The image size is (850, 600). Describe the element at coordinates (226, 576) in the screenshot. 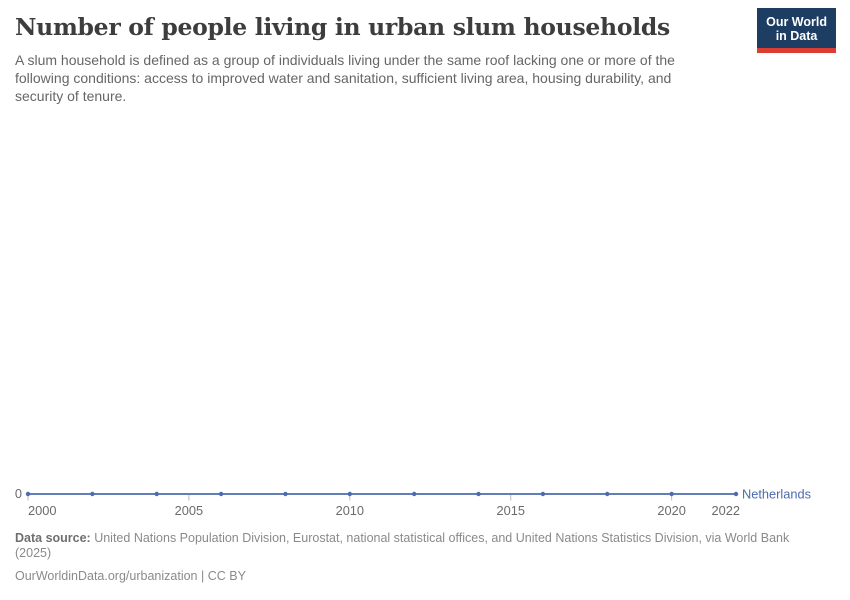

I see `license-link: CC BY` at that location.